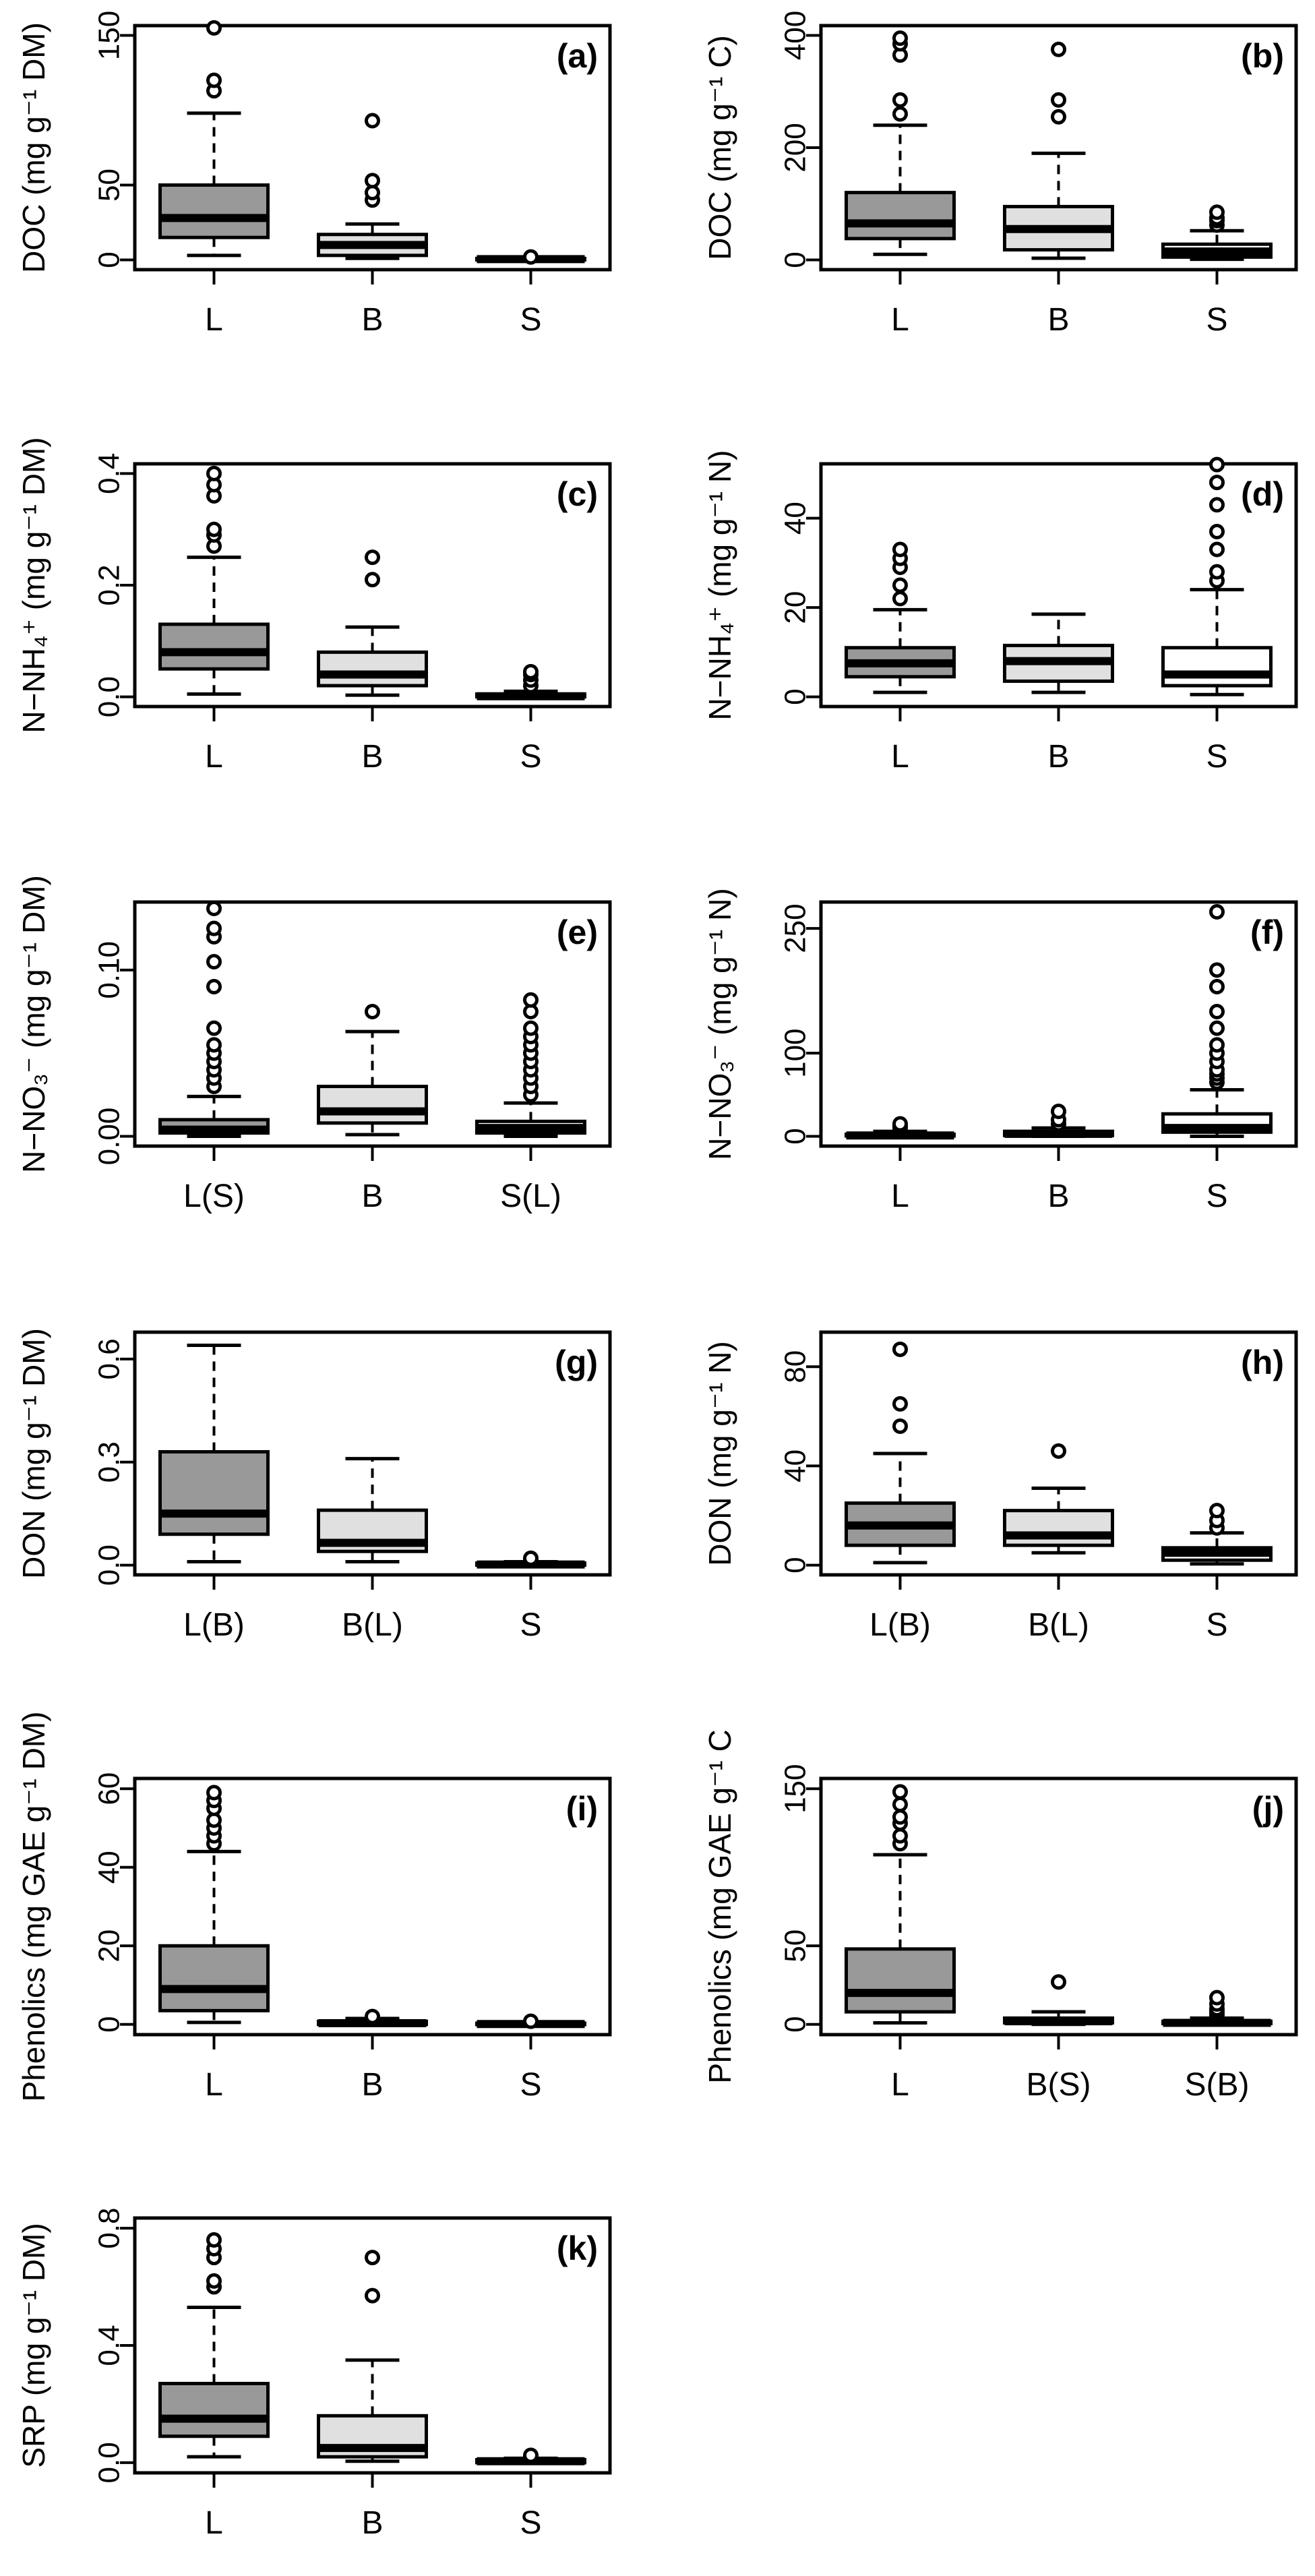 This screenshot has height=2576, width=1315. I want to click on panel-h: 0 40 80 DON (mg g⁻¹ N) (h) L(B) B(L) S, so click(1000, 1487).